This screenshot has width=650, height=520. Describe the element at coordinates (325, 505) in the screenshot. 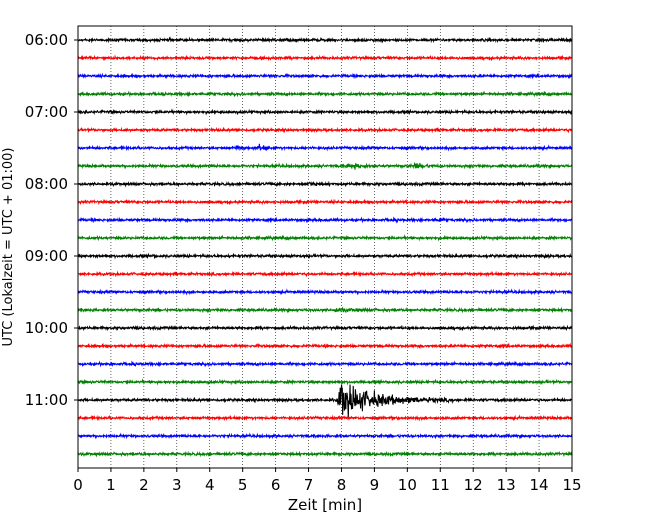

I see `x-axis-label: Zeit [min]` at that location.